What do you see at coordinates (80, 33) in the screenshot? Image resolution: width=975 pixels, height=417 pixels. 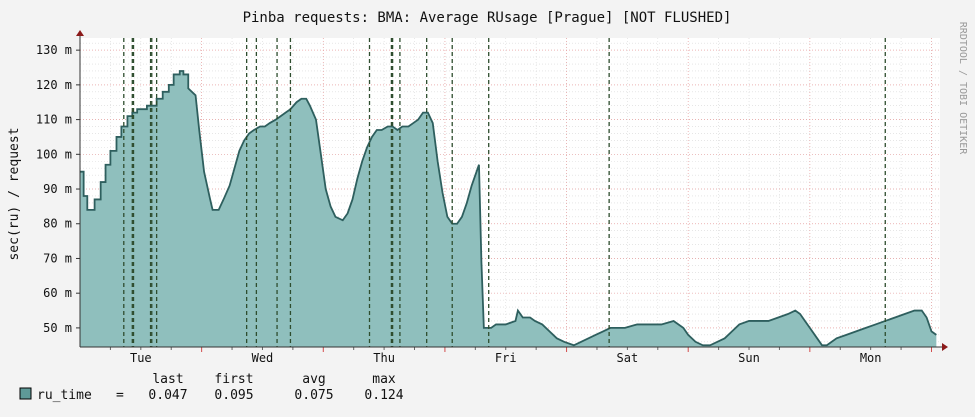 I see `y-axis-arrow-icon` at bounding box center [80, 33].